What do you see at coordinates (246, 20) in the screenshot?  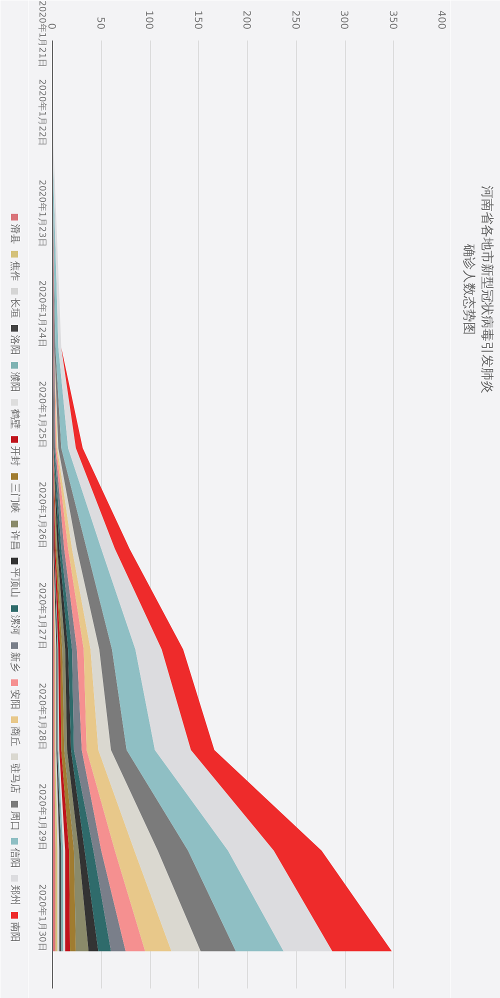 I see `x-tick-label: 200` at bounding box center [246, 20].